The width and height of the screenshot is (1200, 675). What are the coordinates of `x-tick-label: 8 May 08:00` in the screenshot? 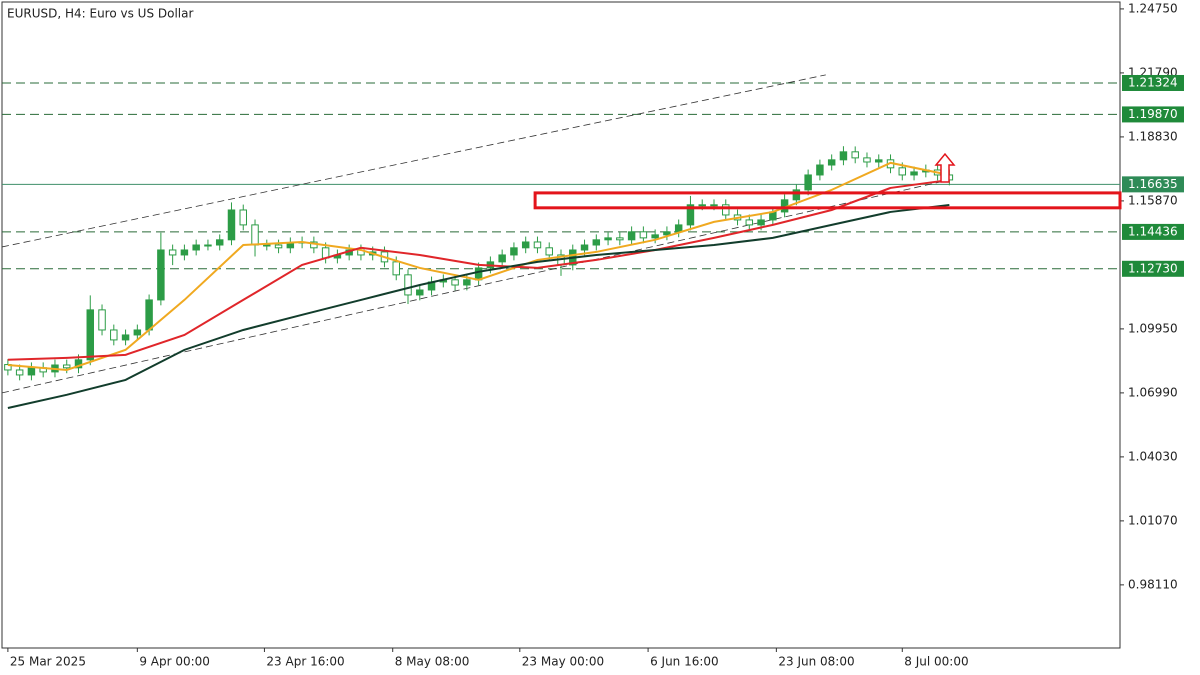 It's located at (432, 662).